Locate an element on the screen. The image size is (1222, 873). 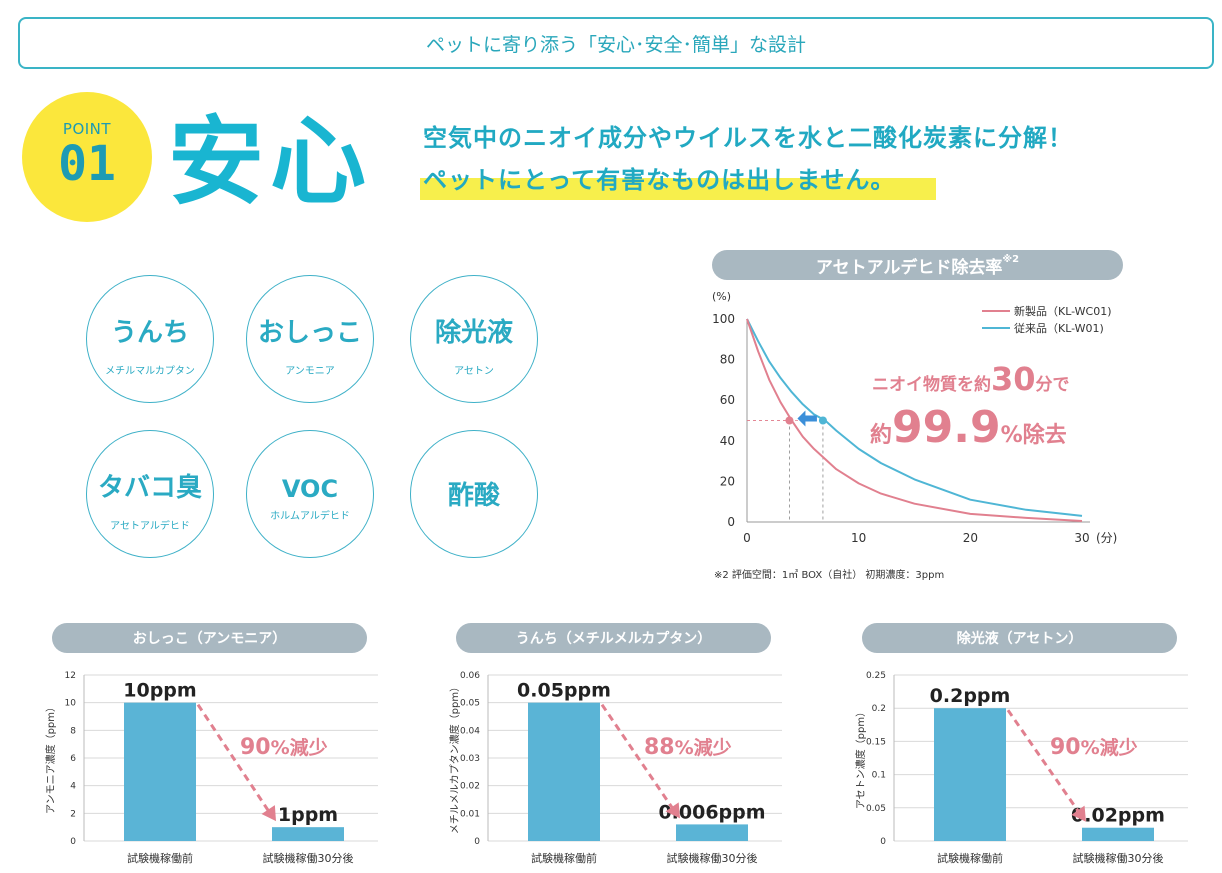
odor-circle-tobacco: タバコ臭 アセトアルデヒド is located at coordinates (150, 494).